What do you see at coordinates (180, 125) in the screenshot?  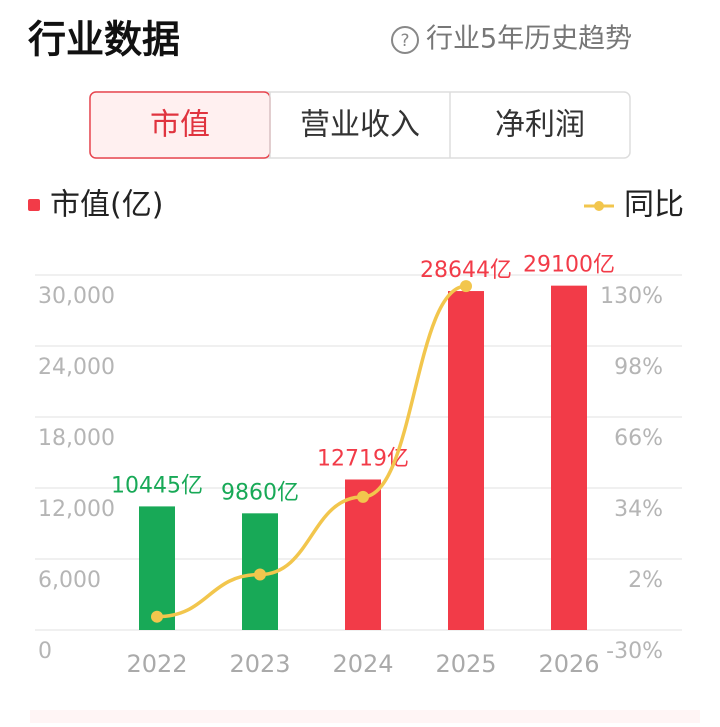 I see `tab: 市值` at bounding box center [180, 125].